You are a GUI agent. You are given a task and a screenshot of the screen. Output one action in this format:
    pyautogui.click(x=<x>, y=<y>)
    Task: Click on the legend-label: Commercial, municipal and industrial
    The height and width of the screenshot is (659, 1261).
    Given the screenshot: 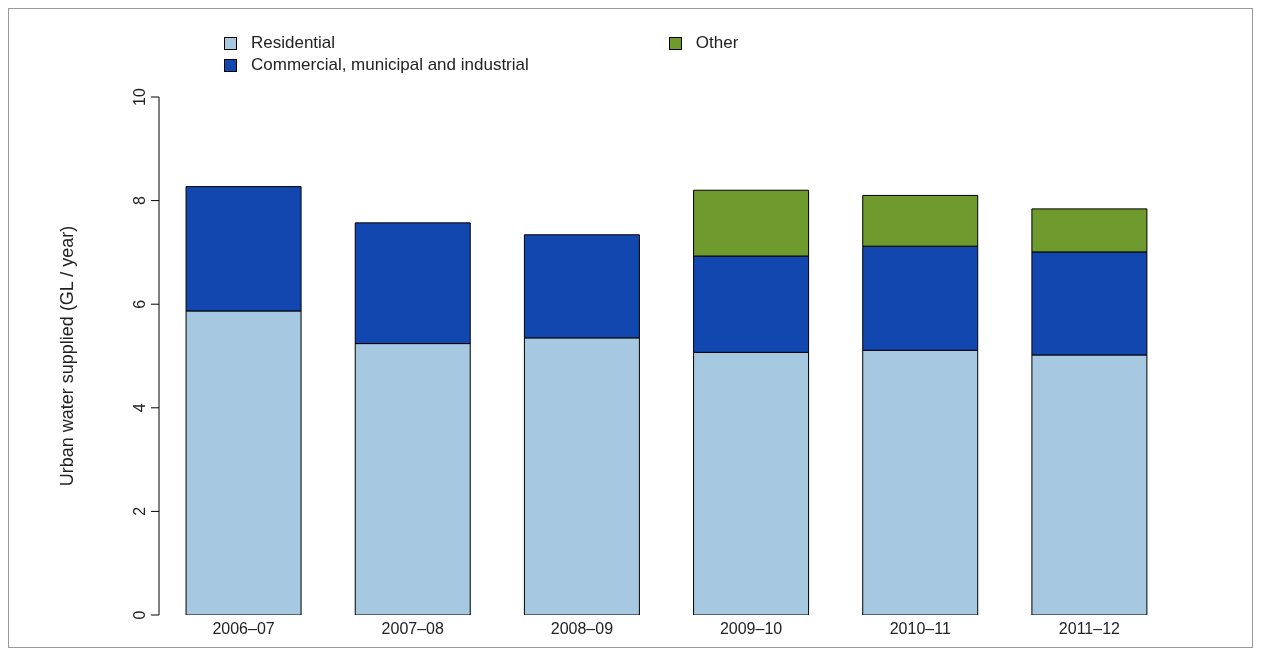 What is the action you would take?
    pyautogui.click(x=390, y=65)
    